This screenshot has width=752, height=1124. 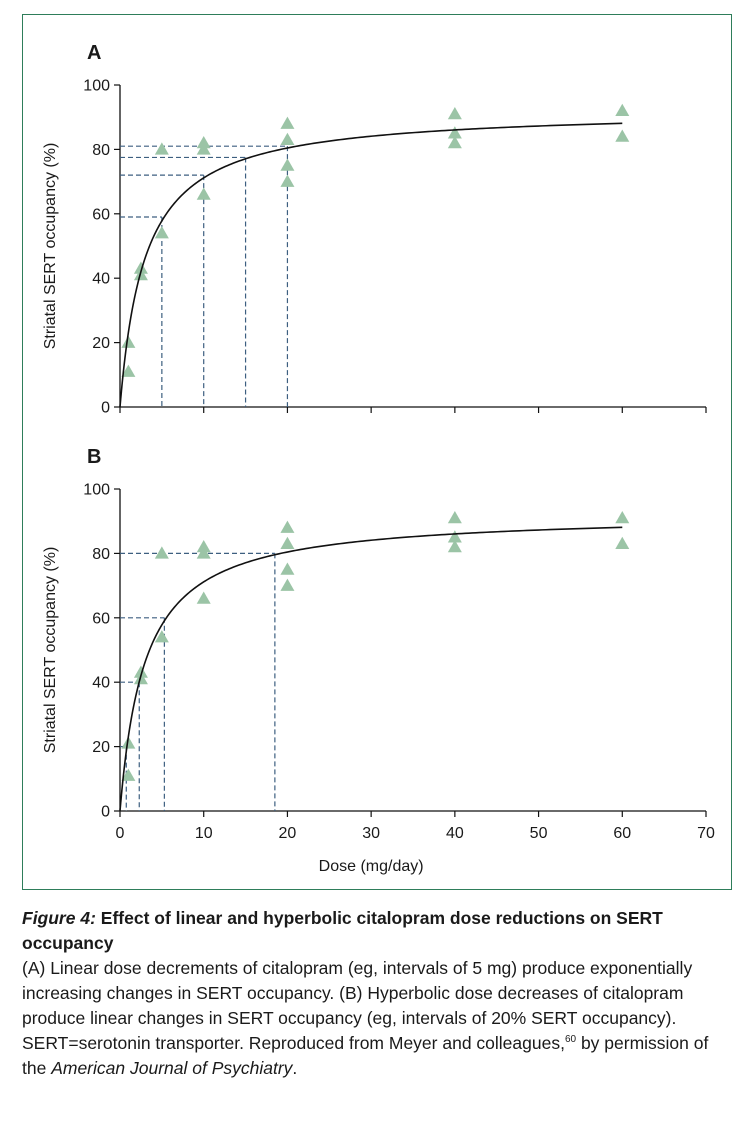 What do you see at coordinates (94, 457) in the screenshot?
I see `panel-label: B` at bounding box center [94, 457].